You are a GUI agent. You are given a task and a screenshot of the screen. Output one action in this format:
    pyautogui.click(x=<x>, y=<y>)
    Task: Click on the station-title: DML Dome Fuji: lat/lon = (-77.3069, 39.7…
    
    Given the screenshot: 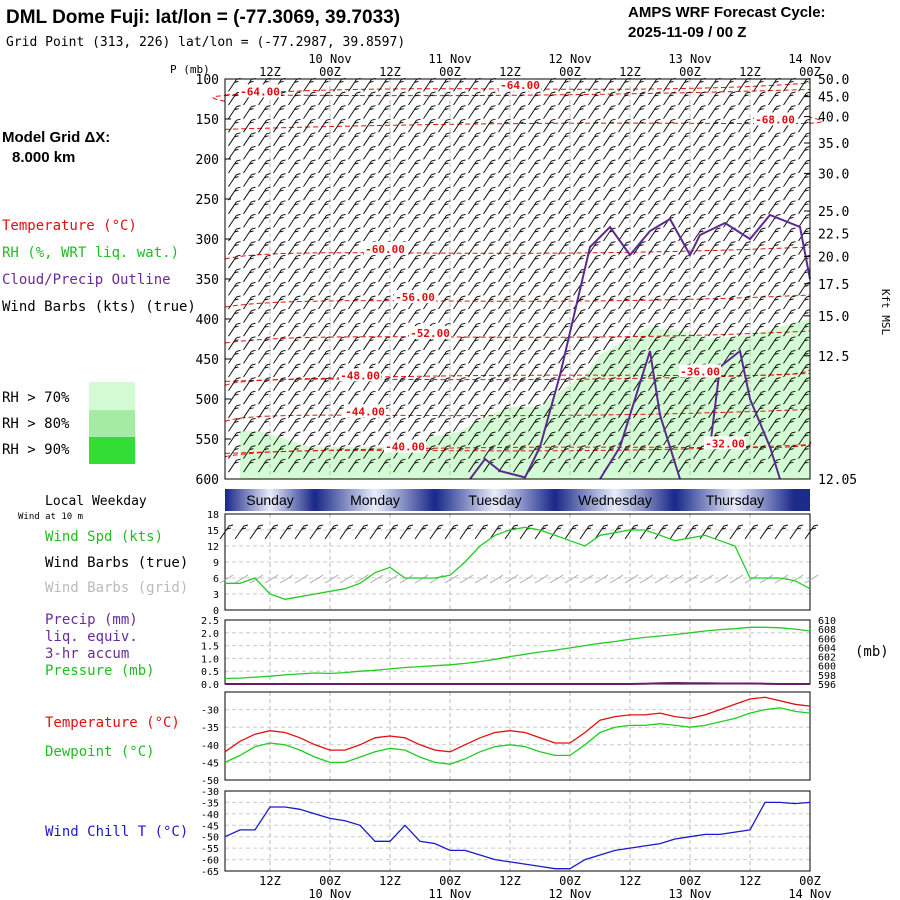 What is the action you would take?
    pyautogui.click(x=203, y=17)
    